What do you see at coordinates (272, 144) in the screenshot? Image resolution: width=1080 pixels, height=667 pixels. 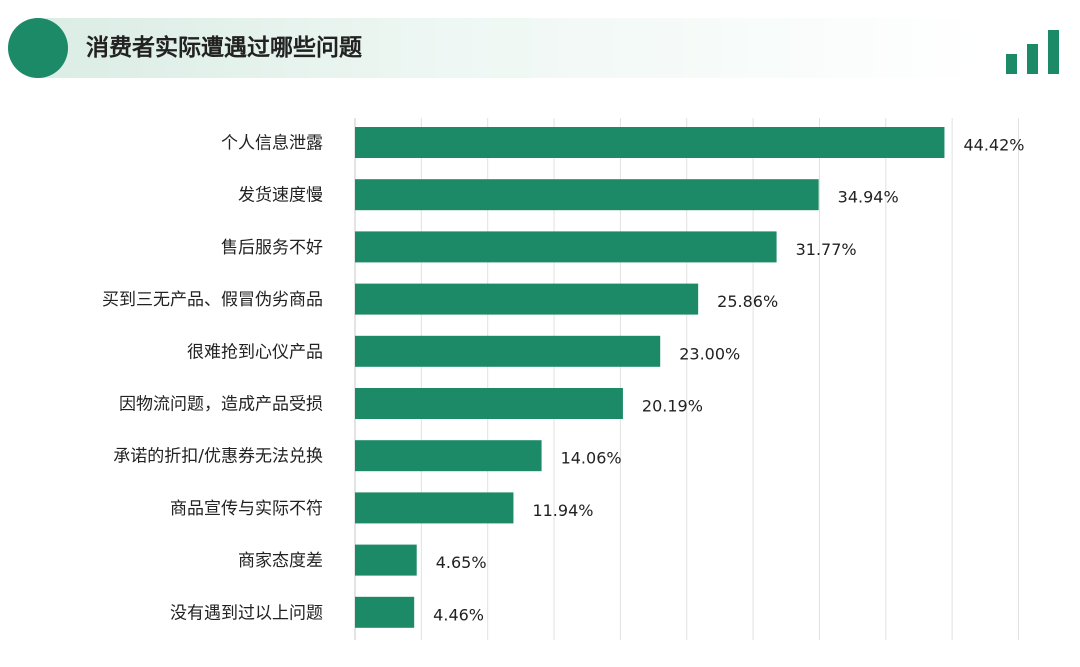 I see `category-label: 个人信息泄露` at bounding box center [272, 144].